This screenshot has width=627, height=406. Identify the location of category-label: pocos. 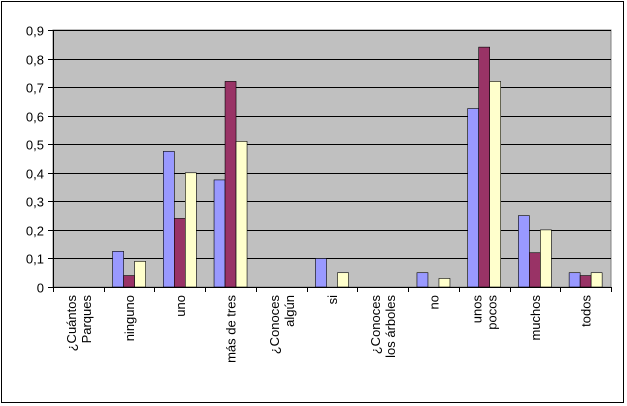
(492, 312).